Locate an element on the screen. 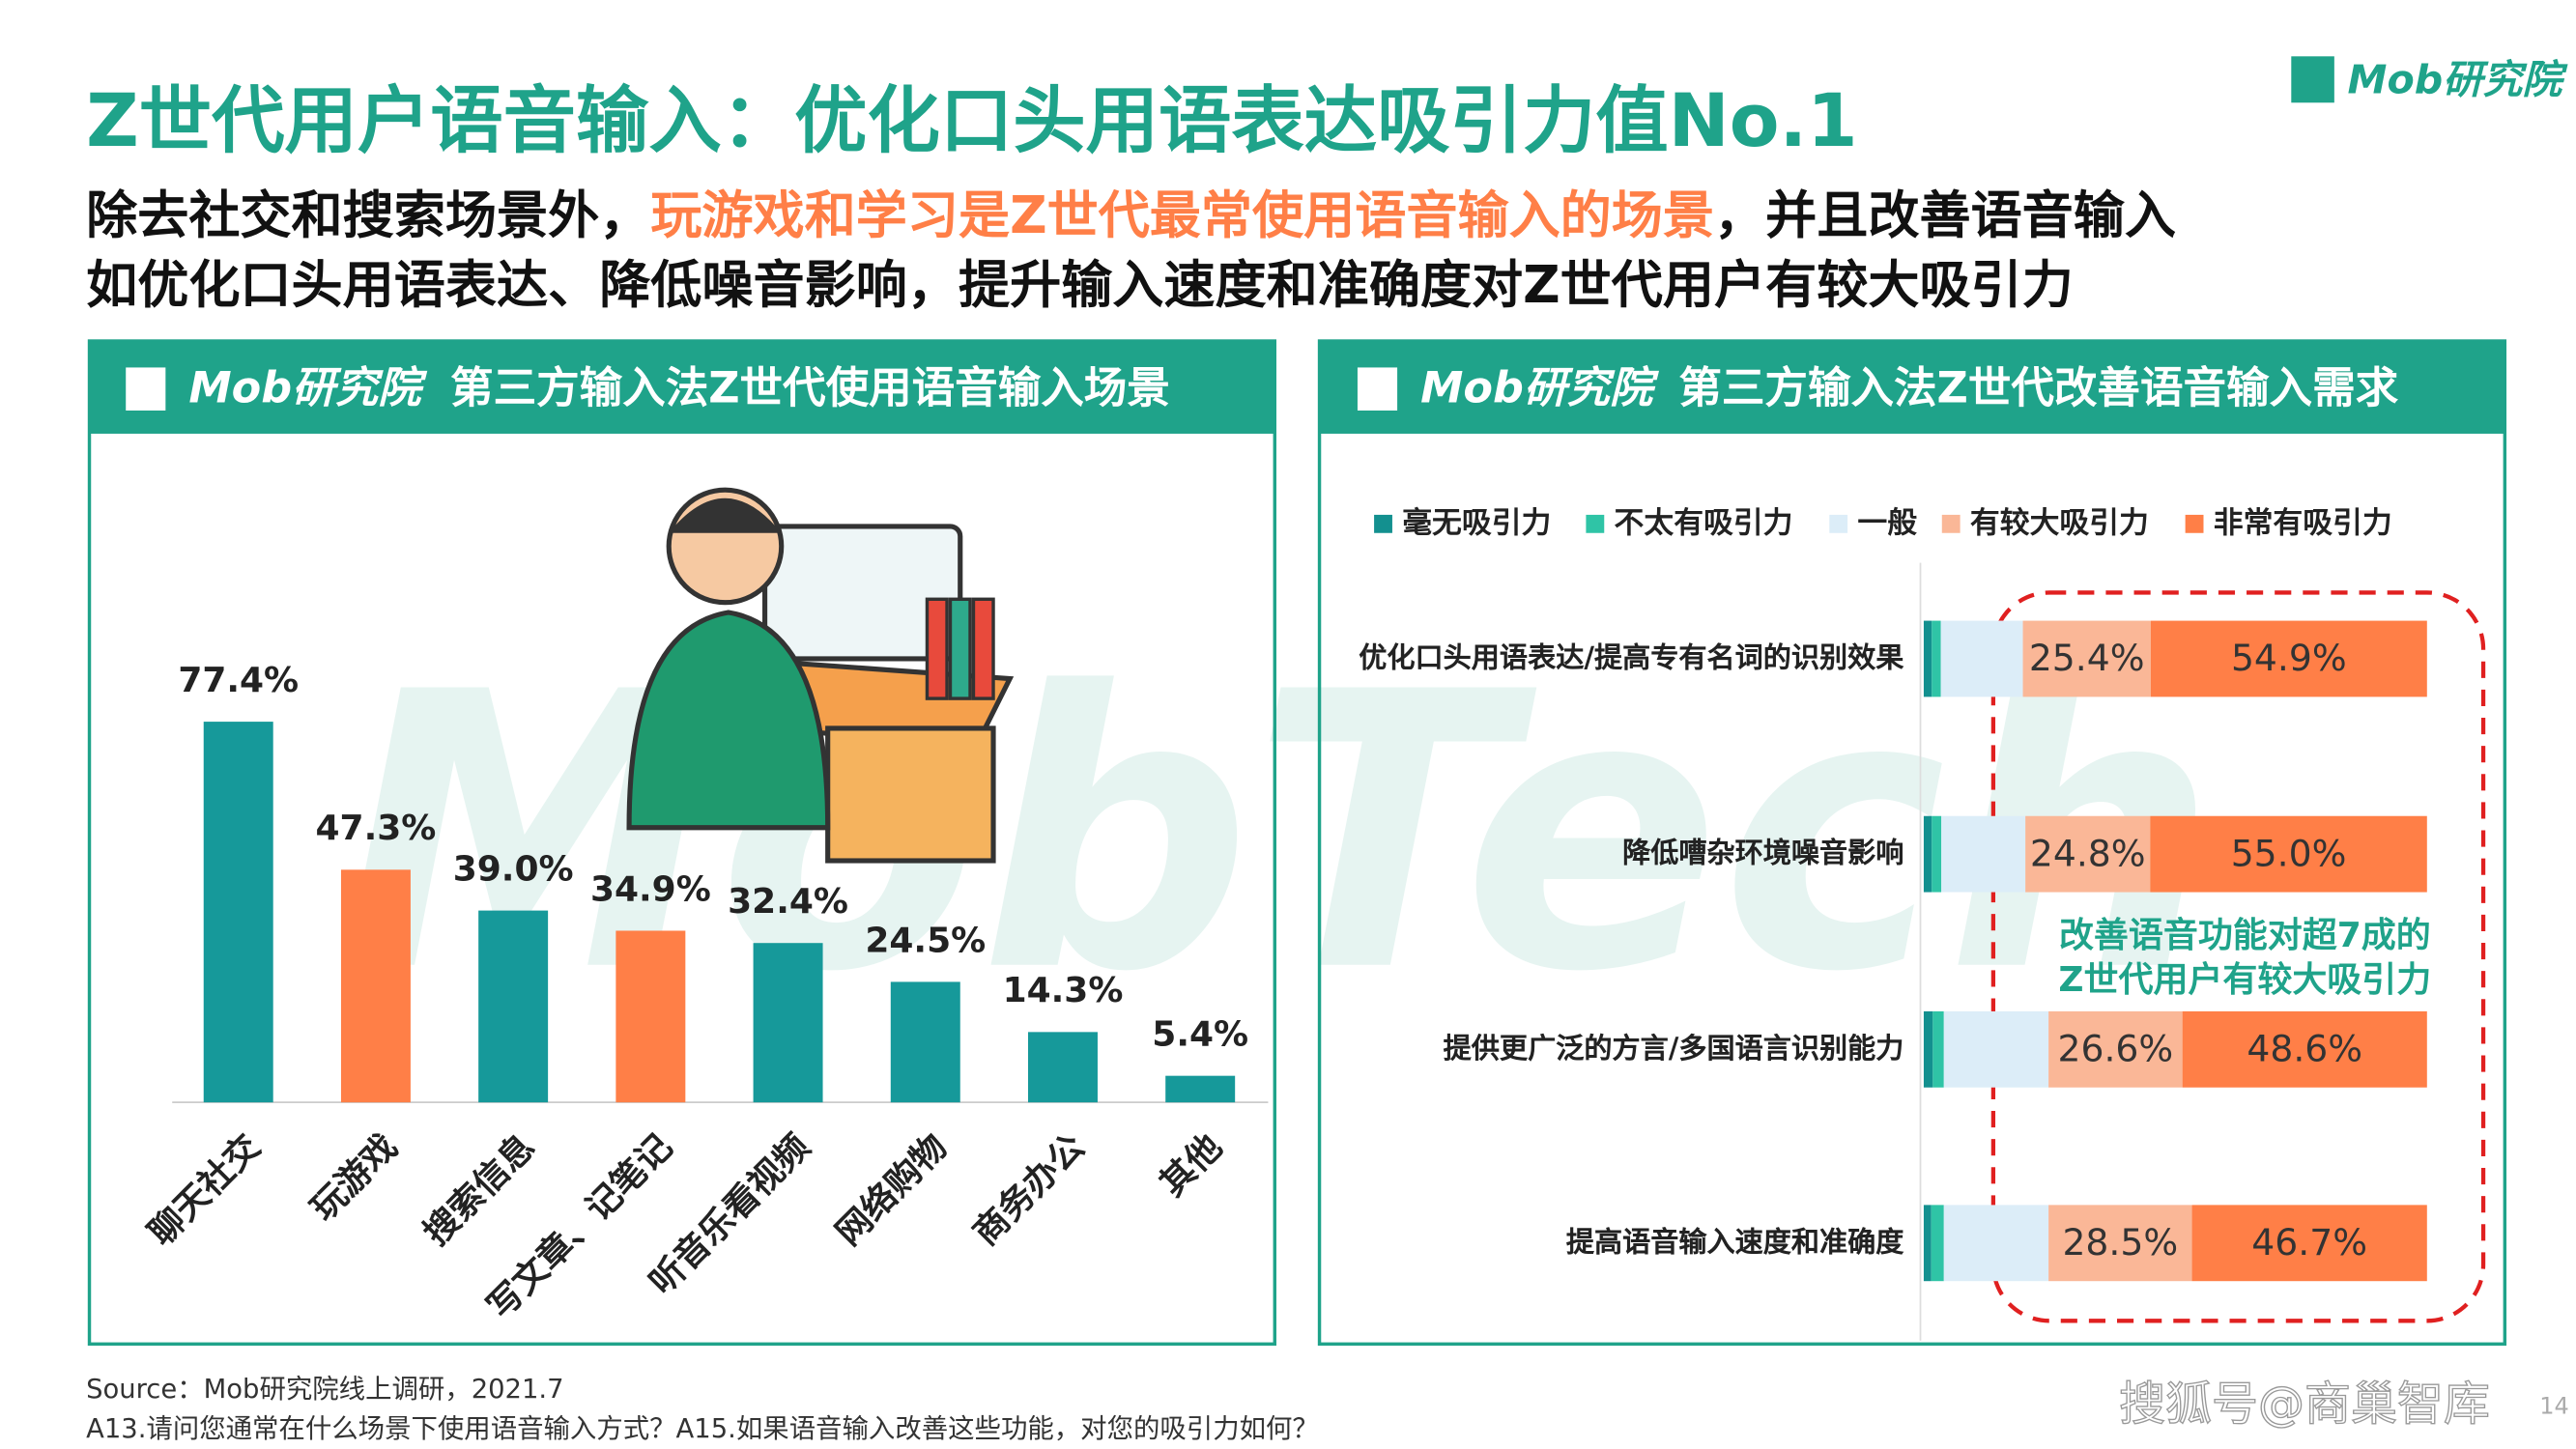 This screenshot has height=1449, width=2576. data-label: 54.9% is located at coordinates (2289, 658).